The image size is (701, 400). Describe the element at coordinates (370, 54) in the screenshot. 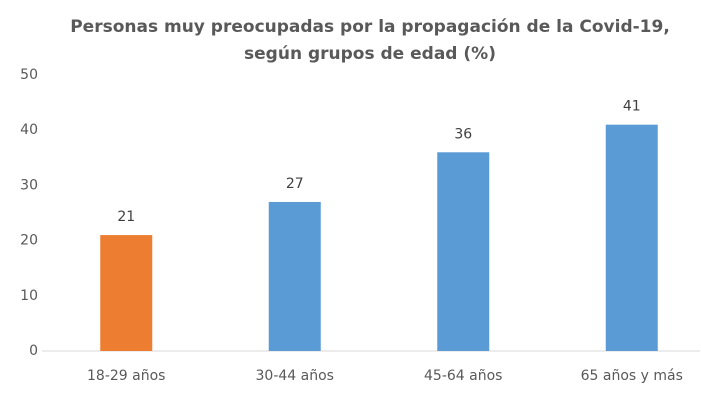

I see `chart-title: según grupos de edad (%)` at that location.